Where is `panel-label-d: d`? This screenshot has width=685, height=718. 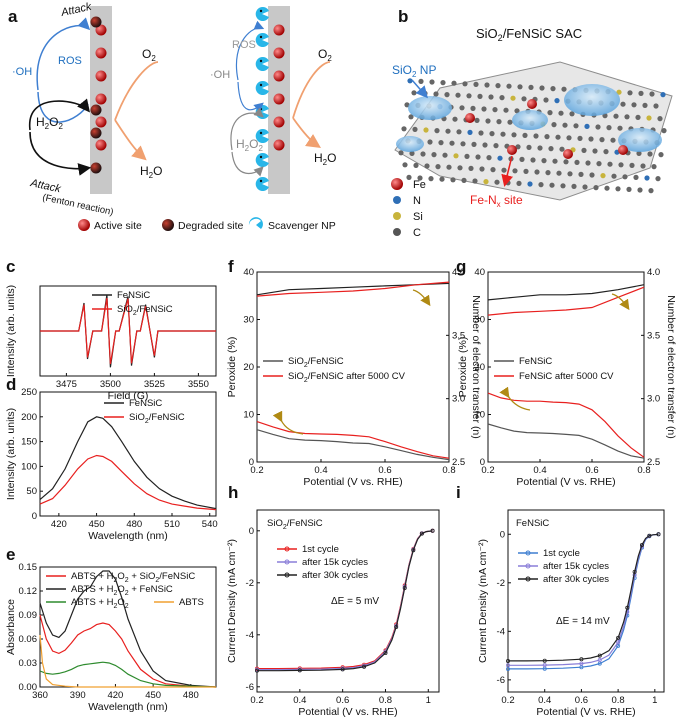
panel-label-d: d is located at coordinates (11, 384).